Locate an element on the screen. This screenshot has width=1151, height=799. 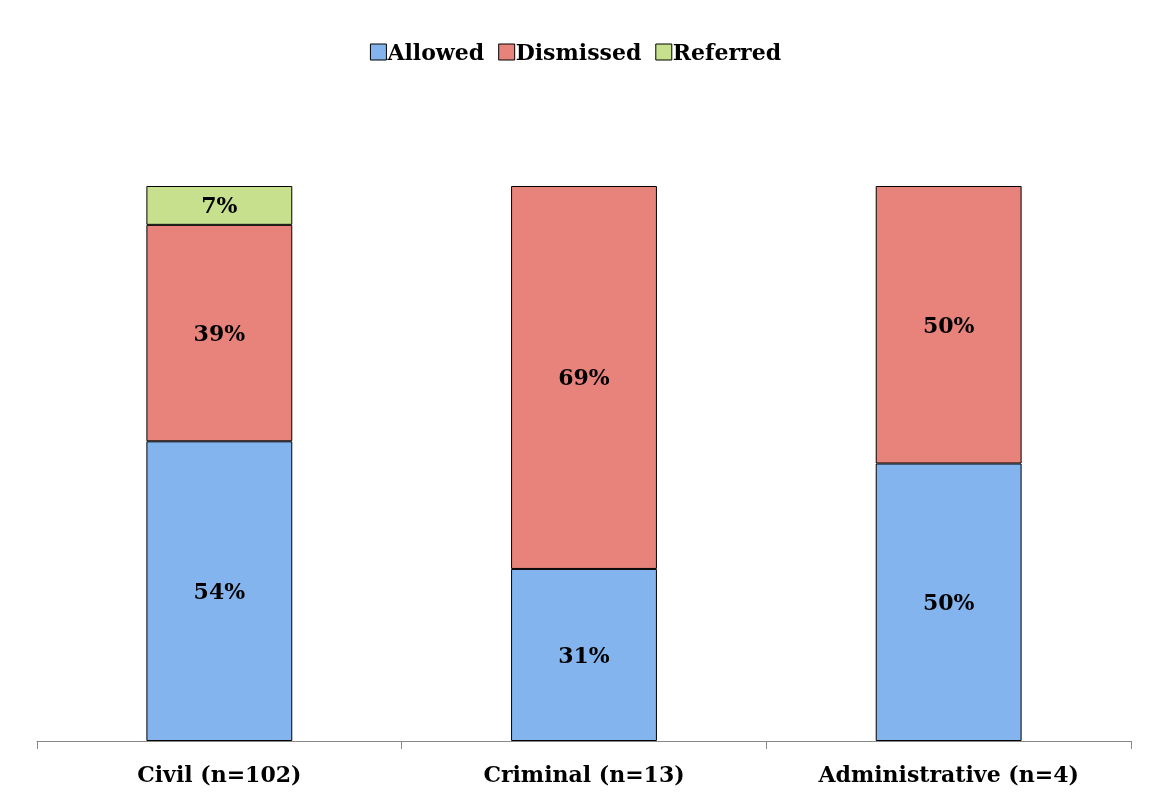
x-tick-label: Criminal (n=13) is located at coordinates (584, 774).